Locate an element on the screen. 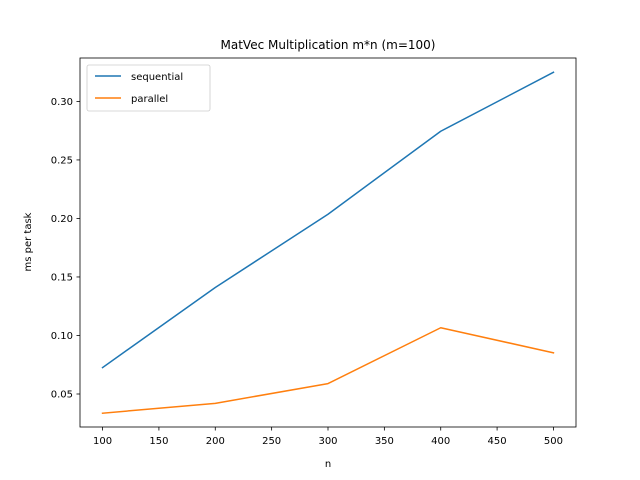 The image size is (640, 480). x-axis-ticks: 100 150 200 250 300 350 400 450 500 is located at coordinates (328, 437).